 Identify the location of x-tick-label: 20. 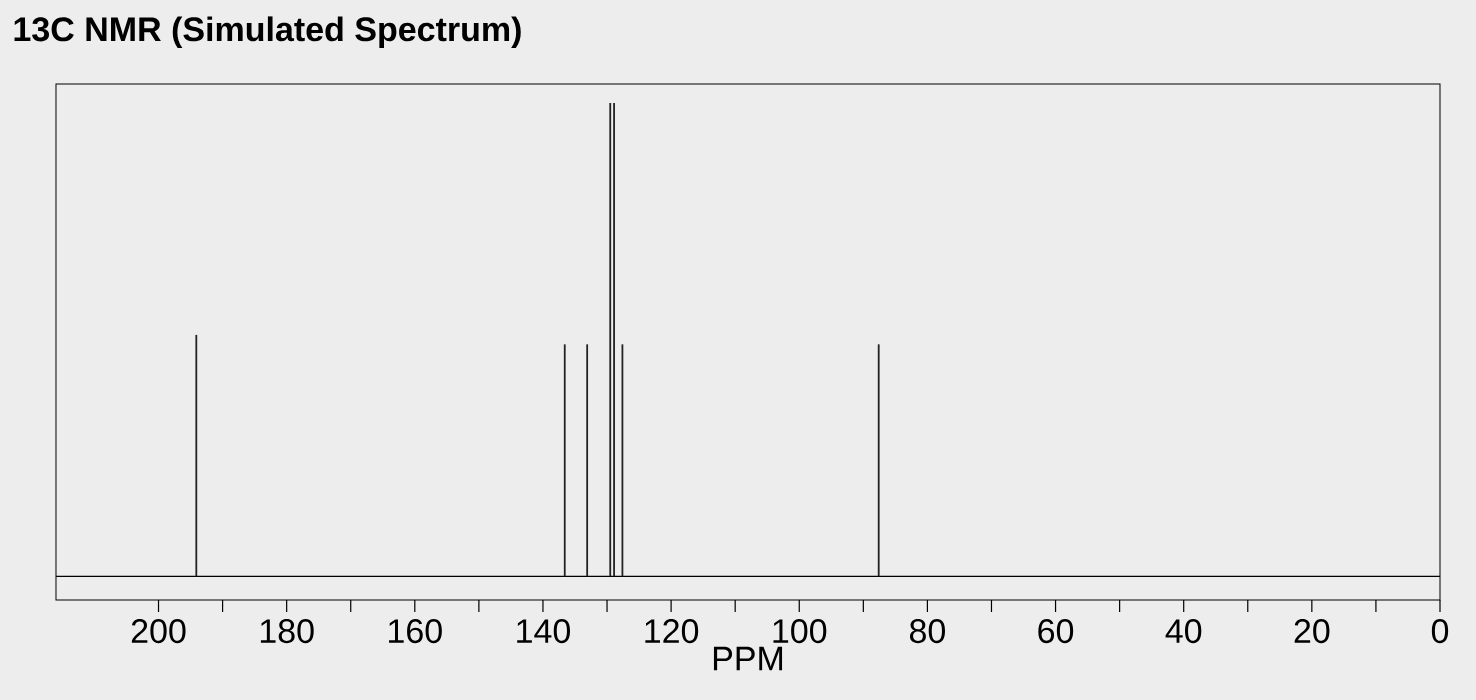
(1312, 631).